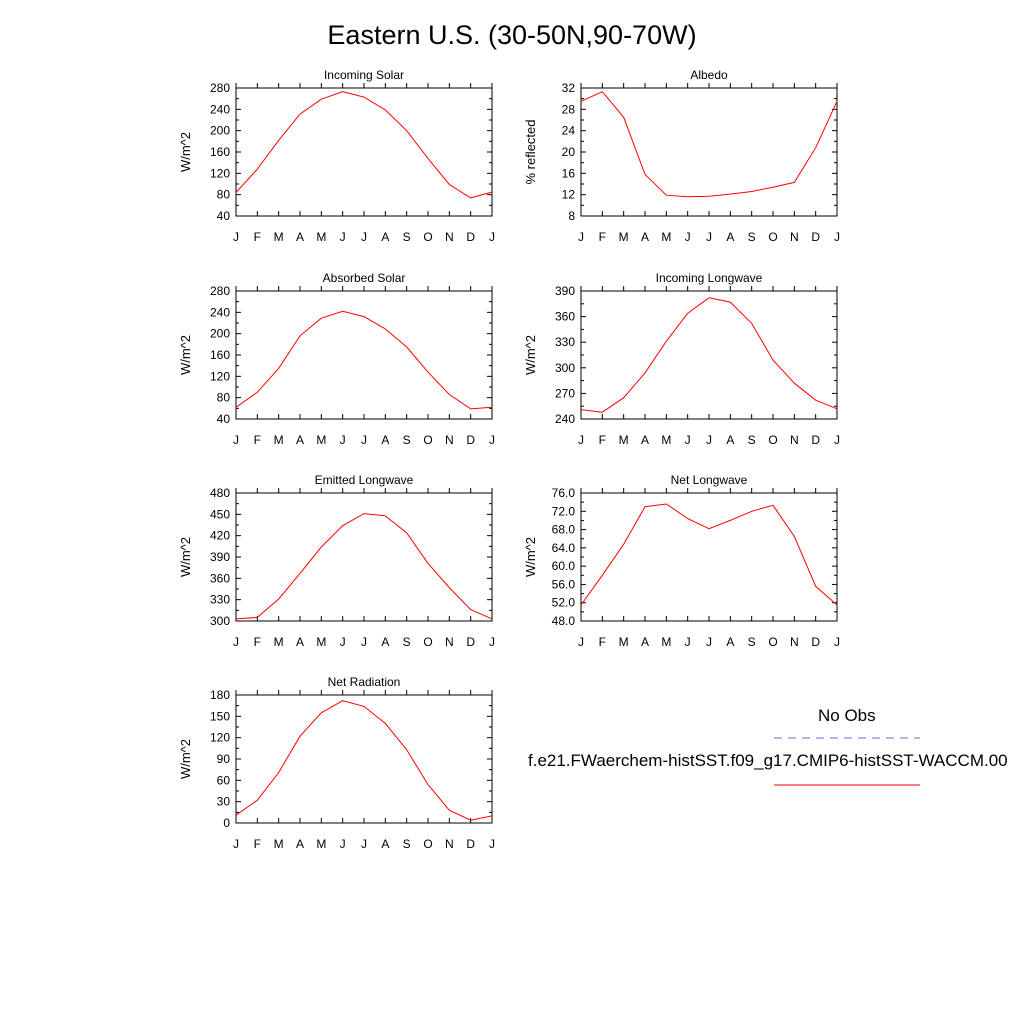 Image resolution: width=1024 pixels, height=1024 pixels. Describe the element at coordinates (709, 75) in the screenshot. I see `panel-title: Albedo` at that location.